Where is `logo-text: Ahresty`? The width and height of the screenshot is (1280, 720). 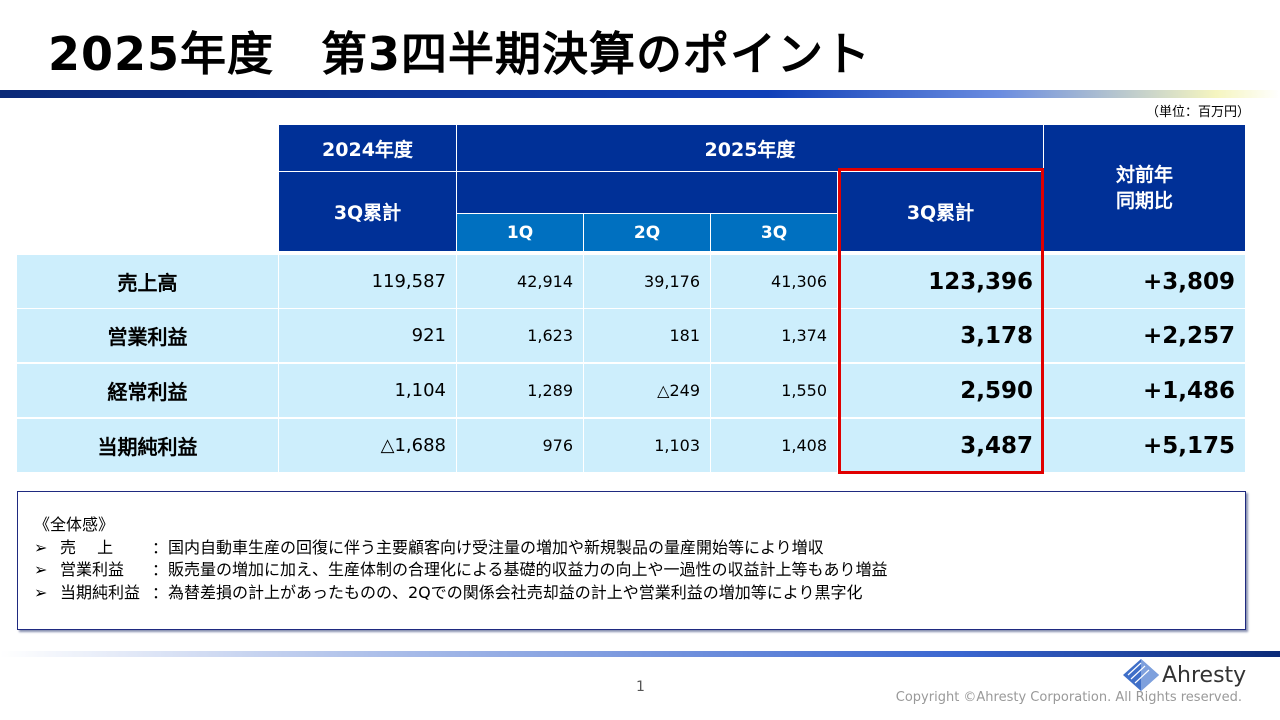
logo-text: Ahresty is located at coordinates (1204, 675).